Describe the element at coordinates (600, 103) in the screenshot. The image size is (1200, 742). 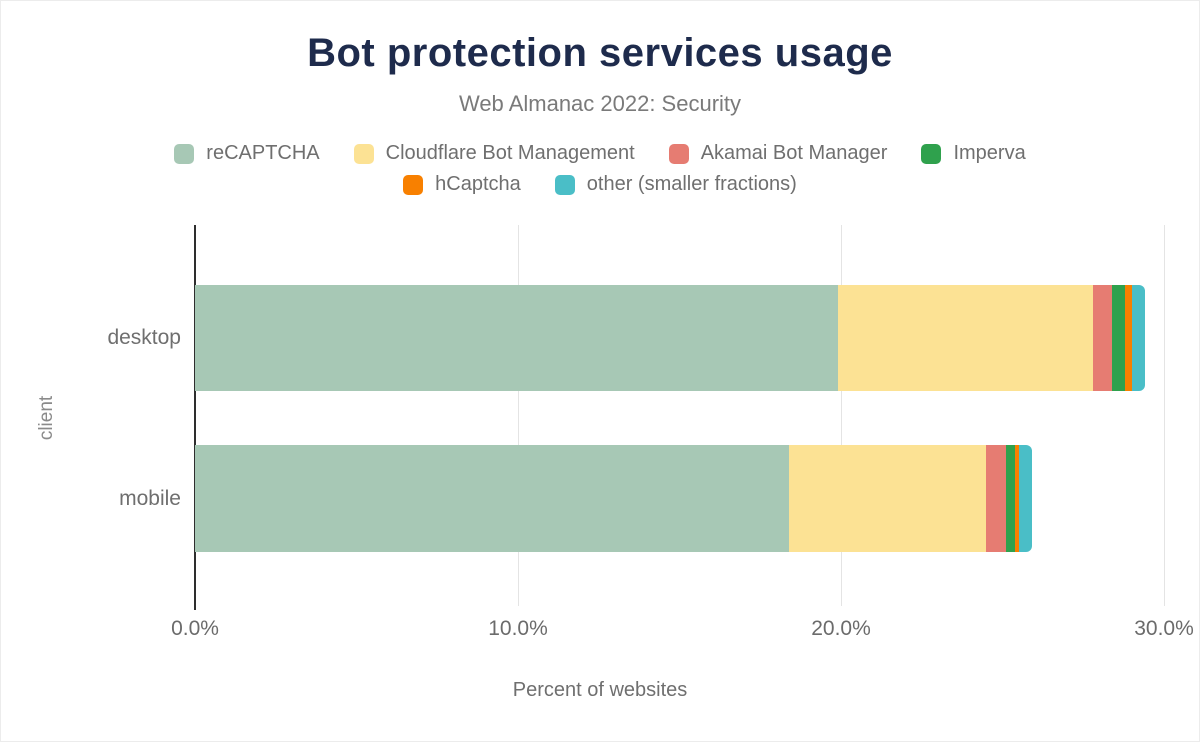
I see `chart-subtitle: Web Almanac 2022: Security` at that location.